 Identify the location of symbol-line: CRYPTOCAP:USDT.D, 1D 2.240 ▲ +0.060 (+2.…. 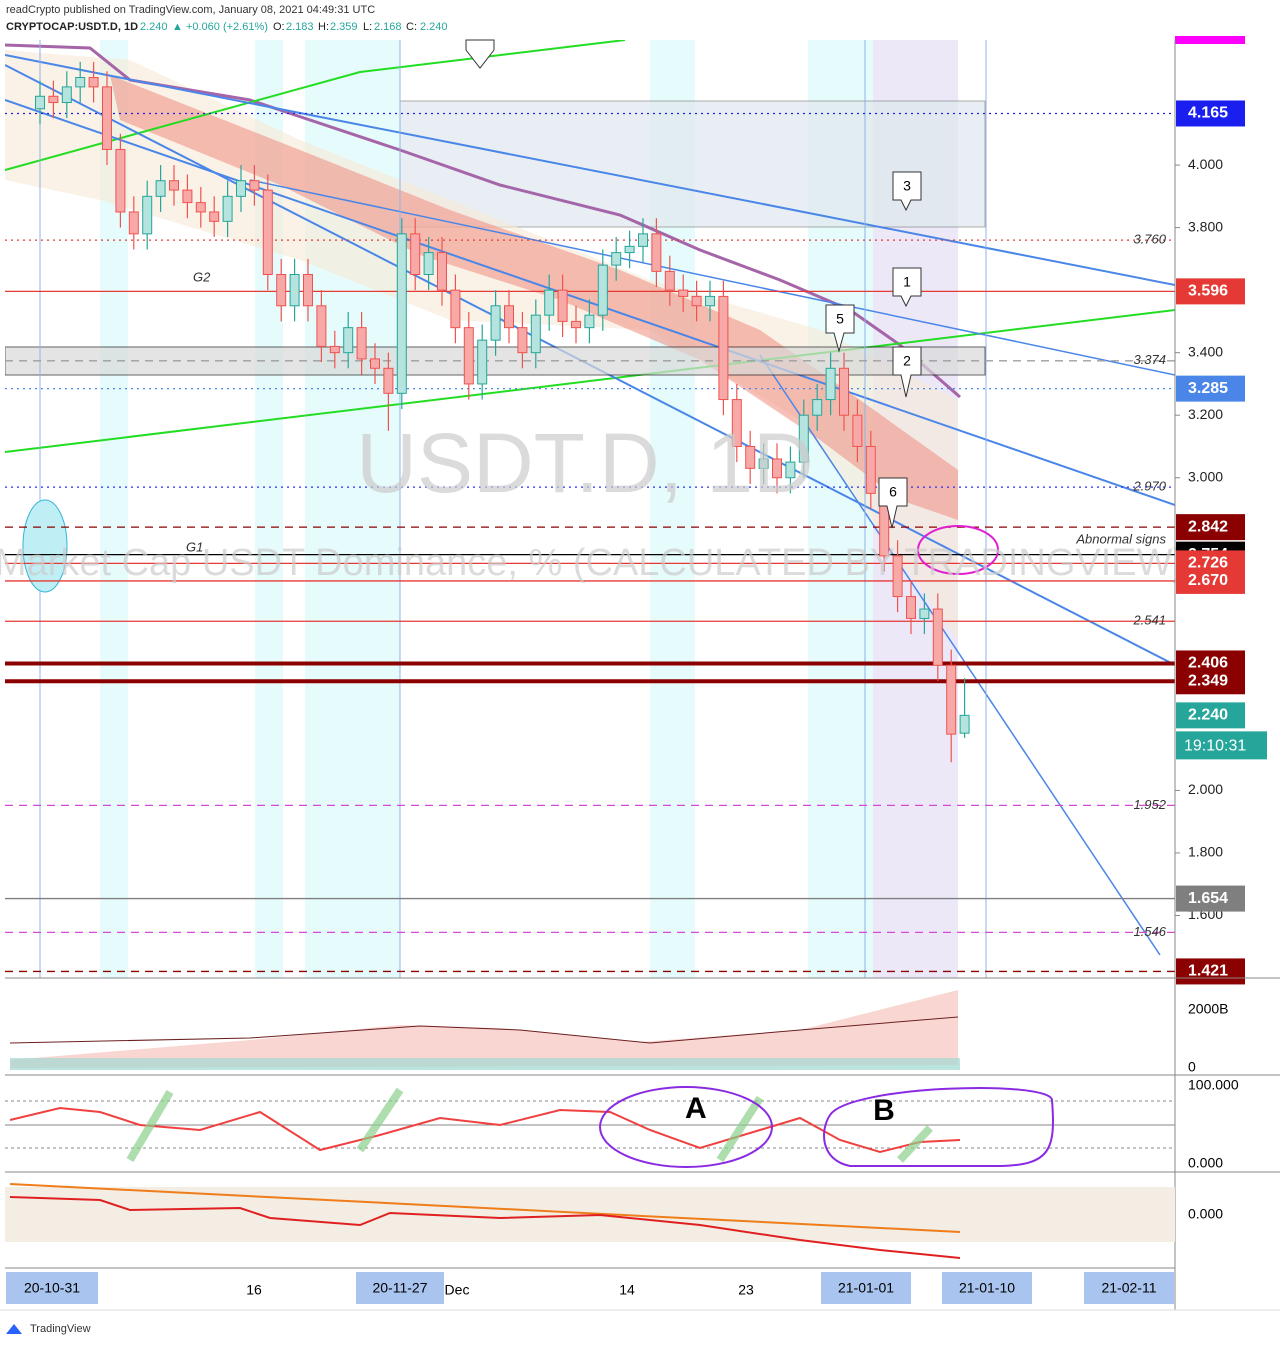
(227, 27).